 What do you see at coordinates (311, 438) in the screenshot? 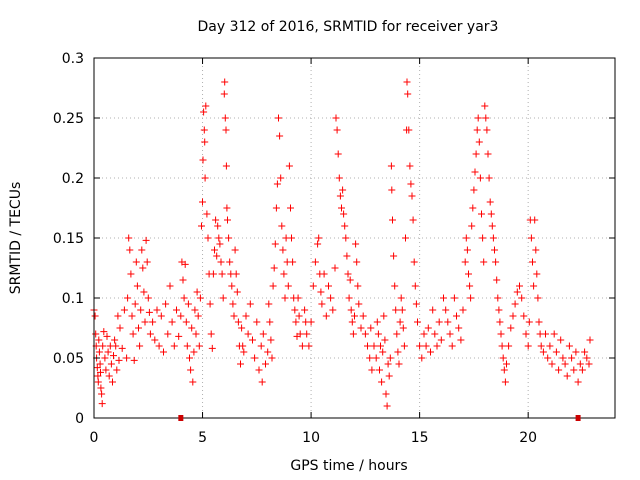
I see `x-tick-label: 10` at bounding box center [311, 438].